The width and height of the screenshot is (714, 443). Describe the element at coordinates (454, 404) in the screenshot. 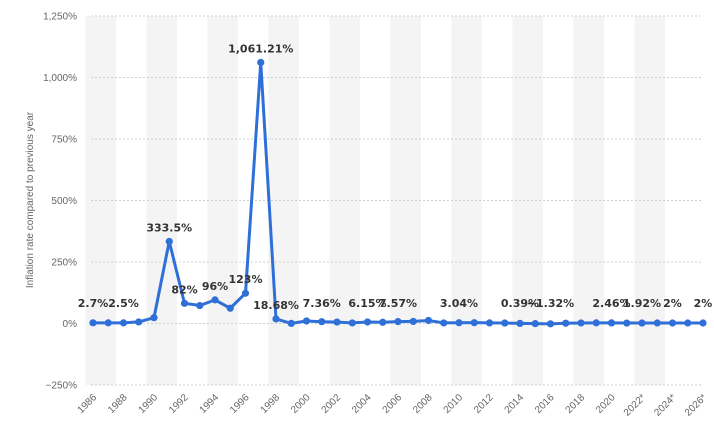

I see `x-tick-label: 2010` at that location.